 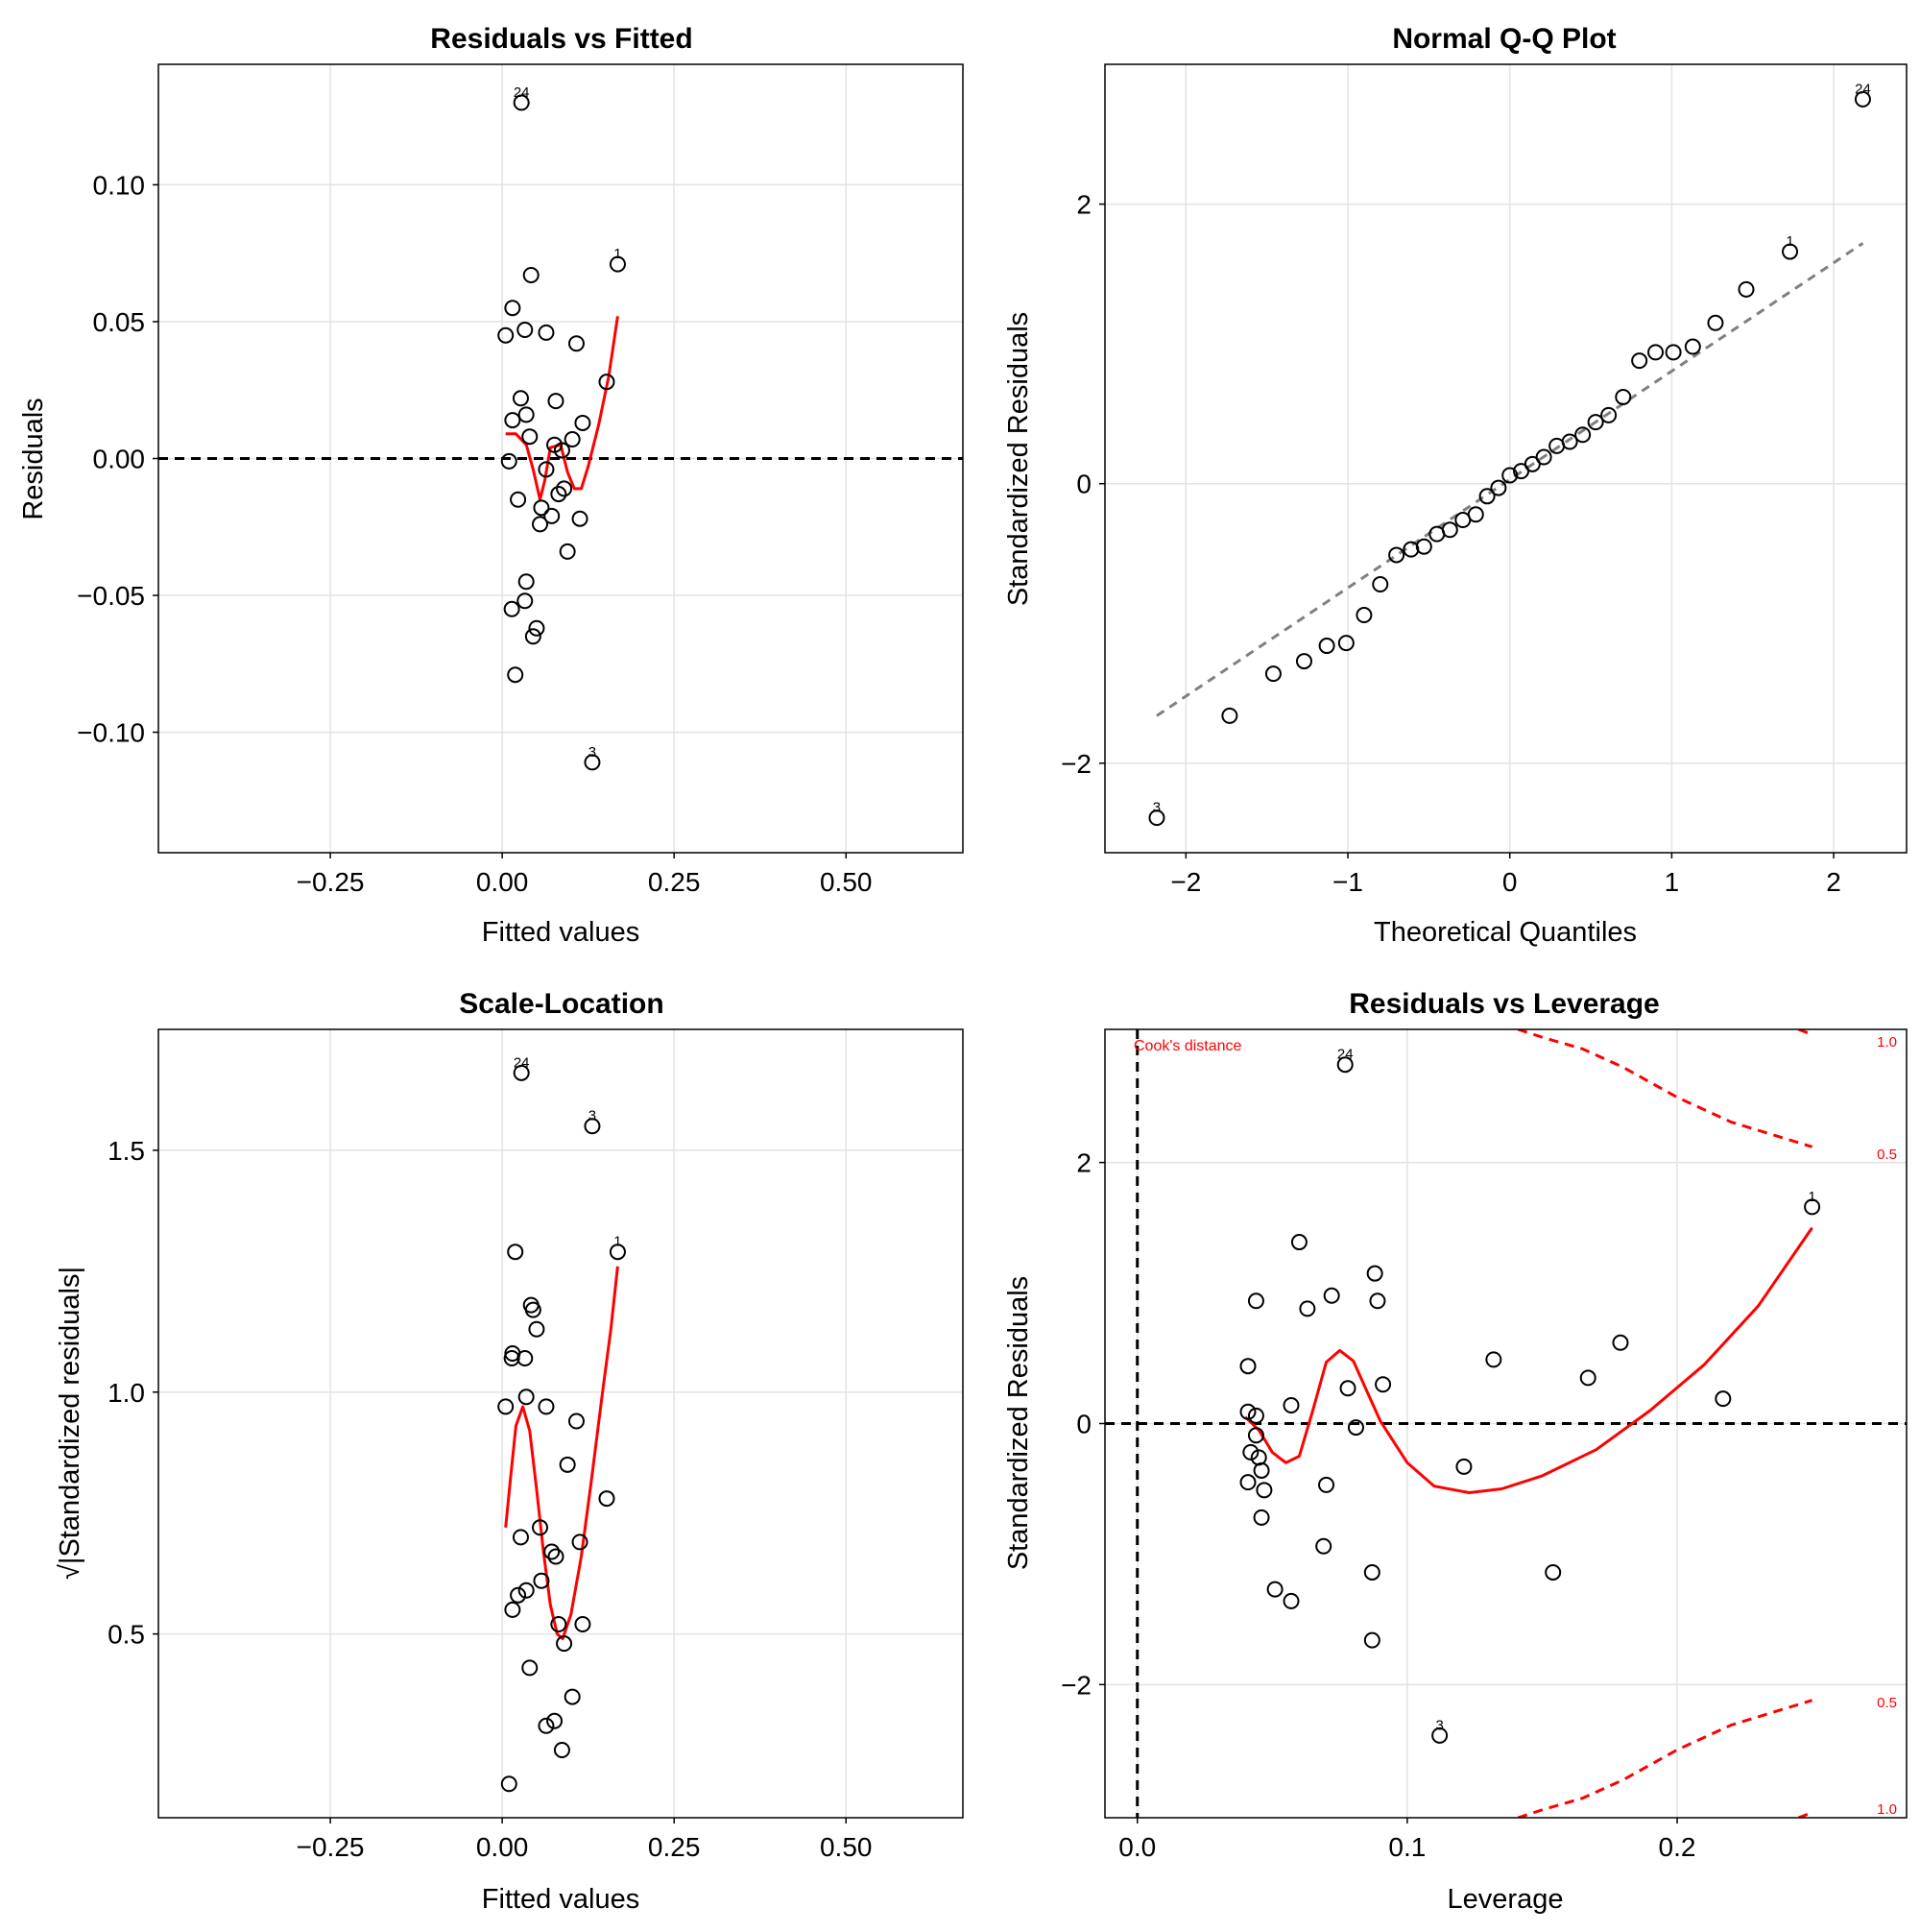 What do you see at coordinates (70, 1423) in the screenshot?
I see `y-axis-label: √|Standardized residuals|` at bounding box center [70, 1423].